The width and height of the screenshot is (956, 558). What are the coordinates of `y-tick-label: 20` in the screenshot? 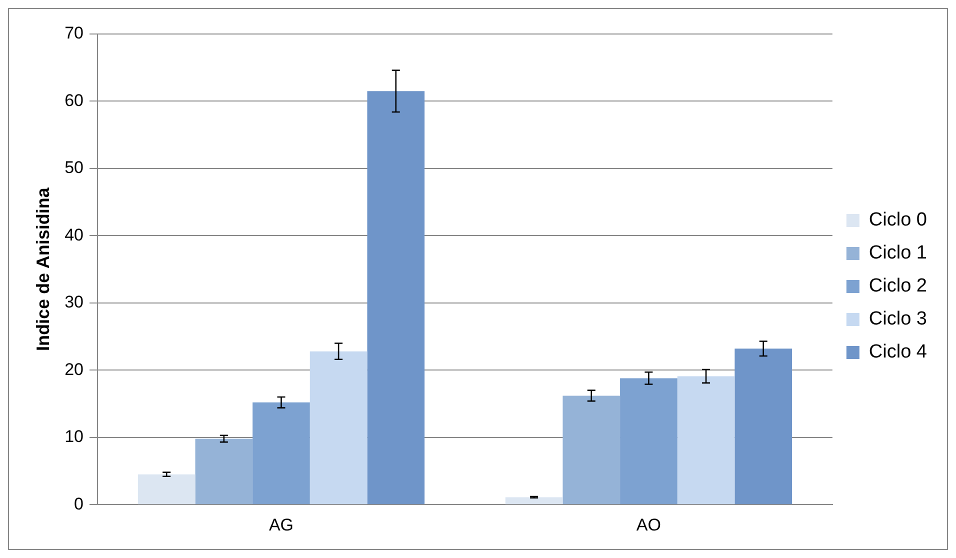 It's located at (74, 369).